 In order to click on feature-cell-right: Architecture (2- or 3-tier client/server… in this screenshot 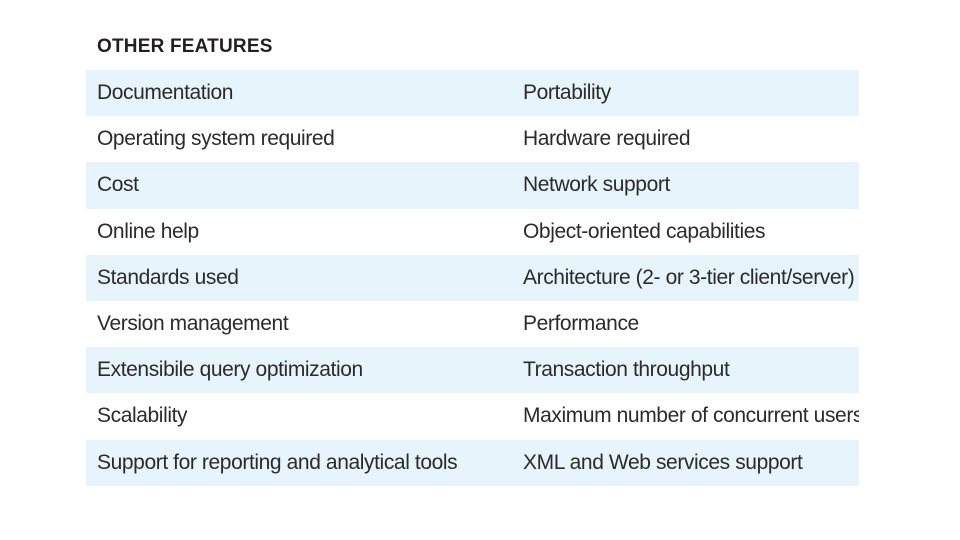, I will do `click(685, 277)`.